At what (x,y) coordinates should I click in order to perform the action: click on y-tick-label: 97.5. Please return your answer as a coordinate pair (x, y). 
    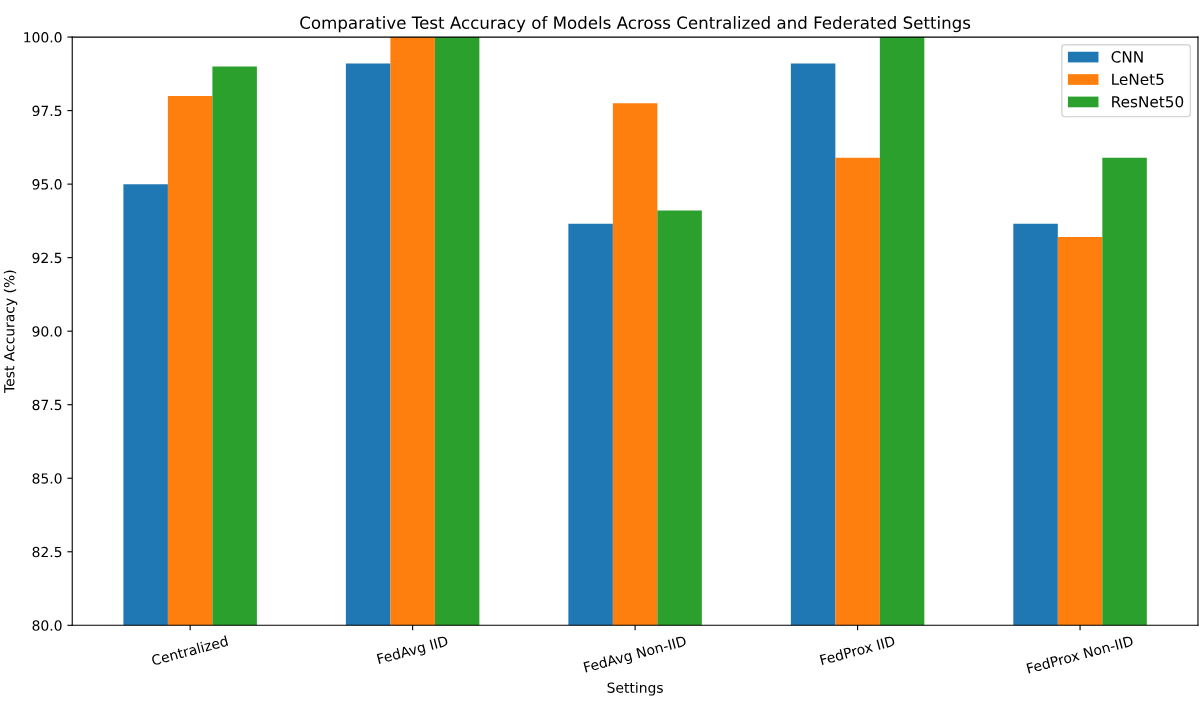
    Looking at the image, I should click on (47, 111).